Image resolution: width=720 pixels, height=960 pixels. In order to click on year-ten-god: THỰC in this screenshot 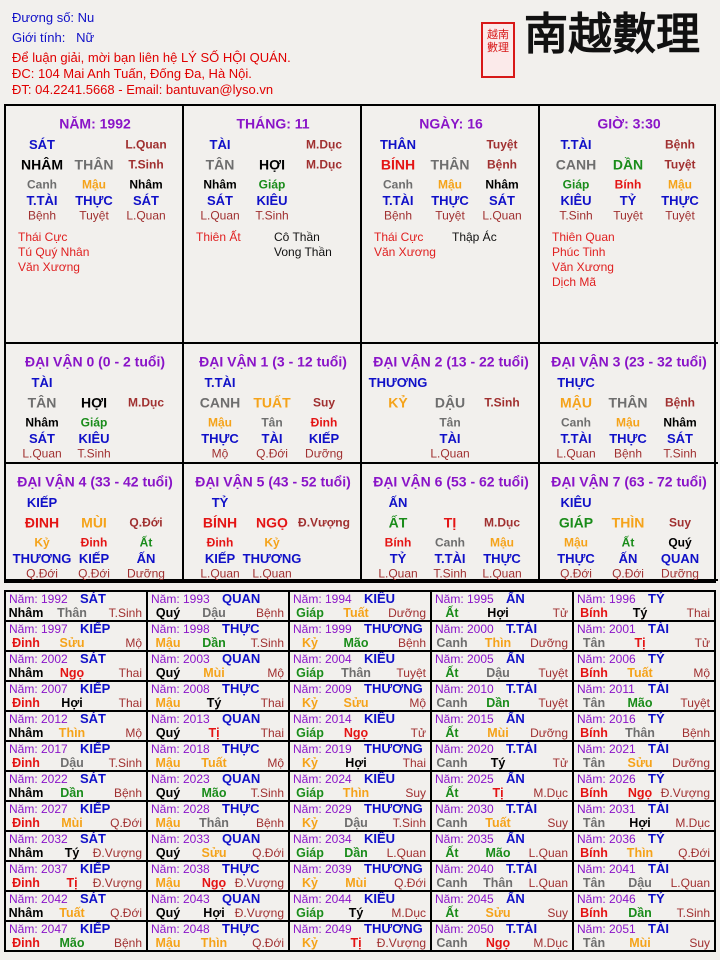, I will do `click(241, 749)`.